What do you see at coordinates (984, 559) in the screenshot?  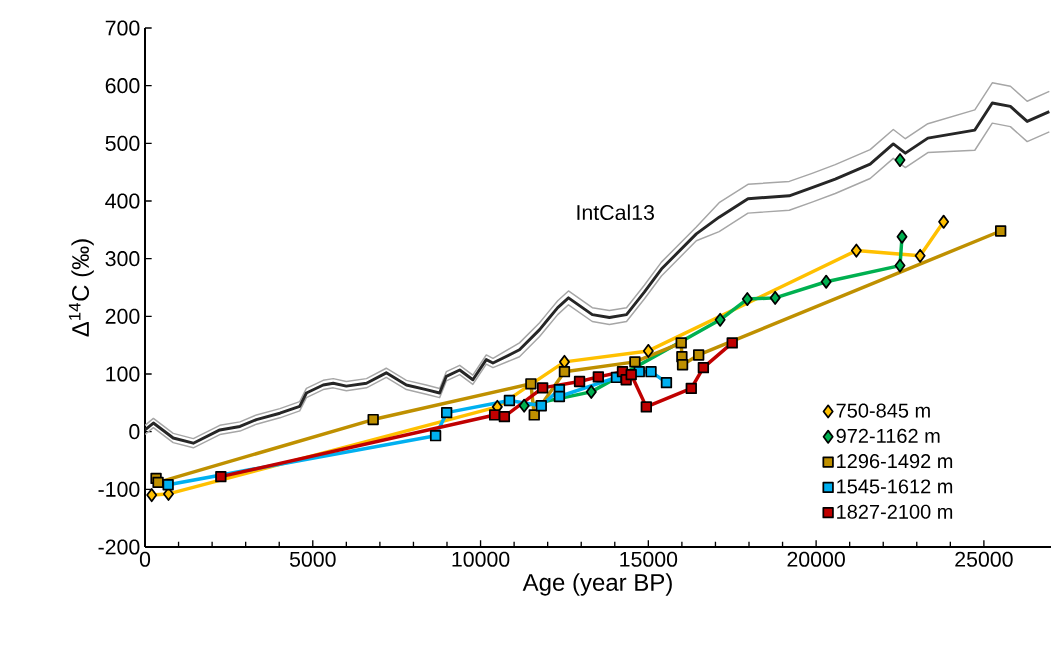 I see `x-tick-label: 25000` at bounding box center [984, 559].